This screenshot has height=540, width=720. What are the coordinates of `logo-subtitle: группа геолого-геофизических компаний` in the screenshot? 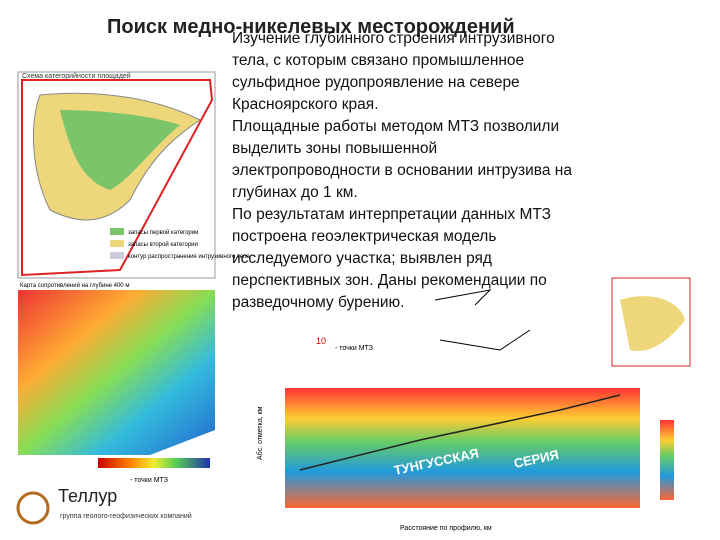 It's located at (126, 516).